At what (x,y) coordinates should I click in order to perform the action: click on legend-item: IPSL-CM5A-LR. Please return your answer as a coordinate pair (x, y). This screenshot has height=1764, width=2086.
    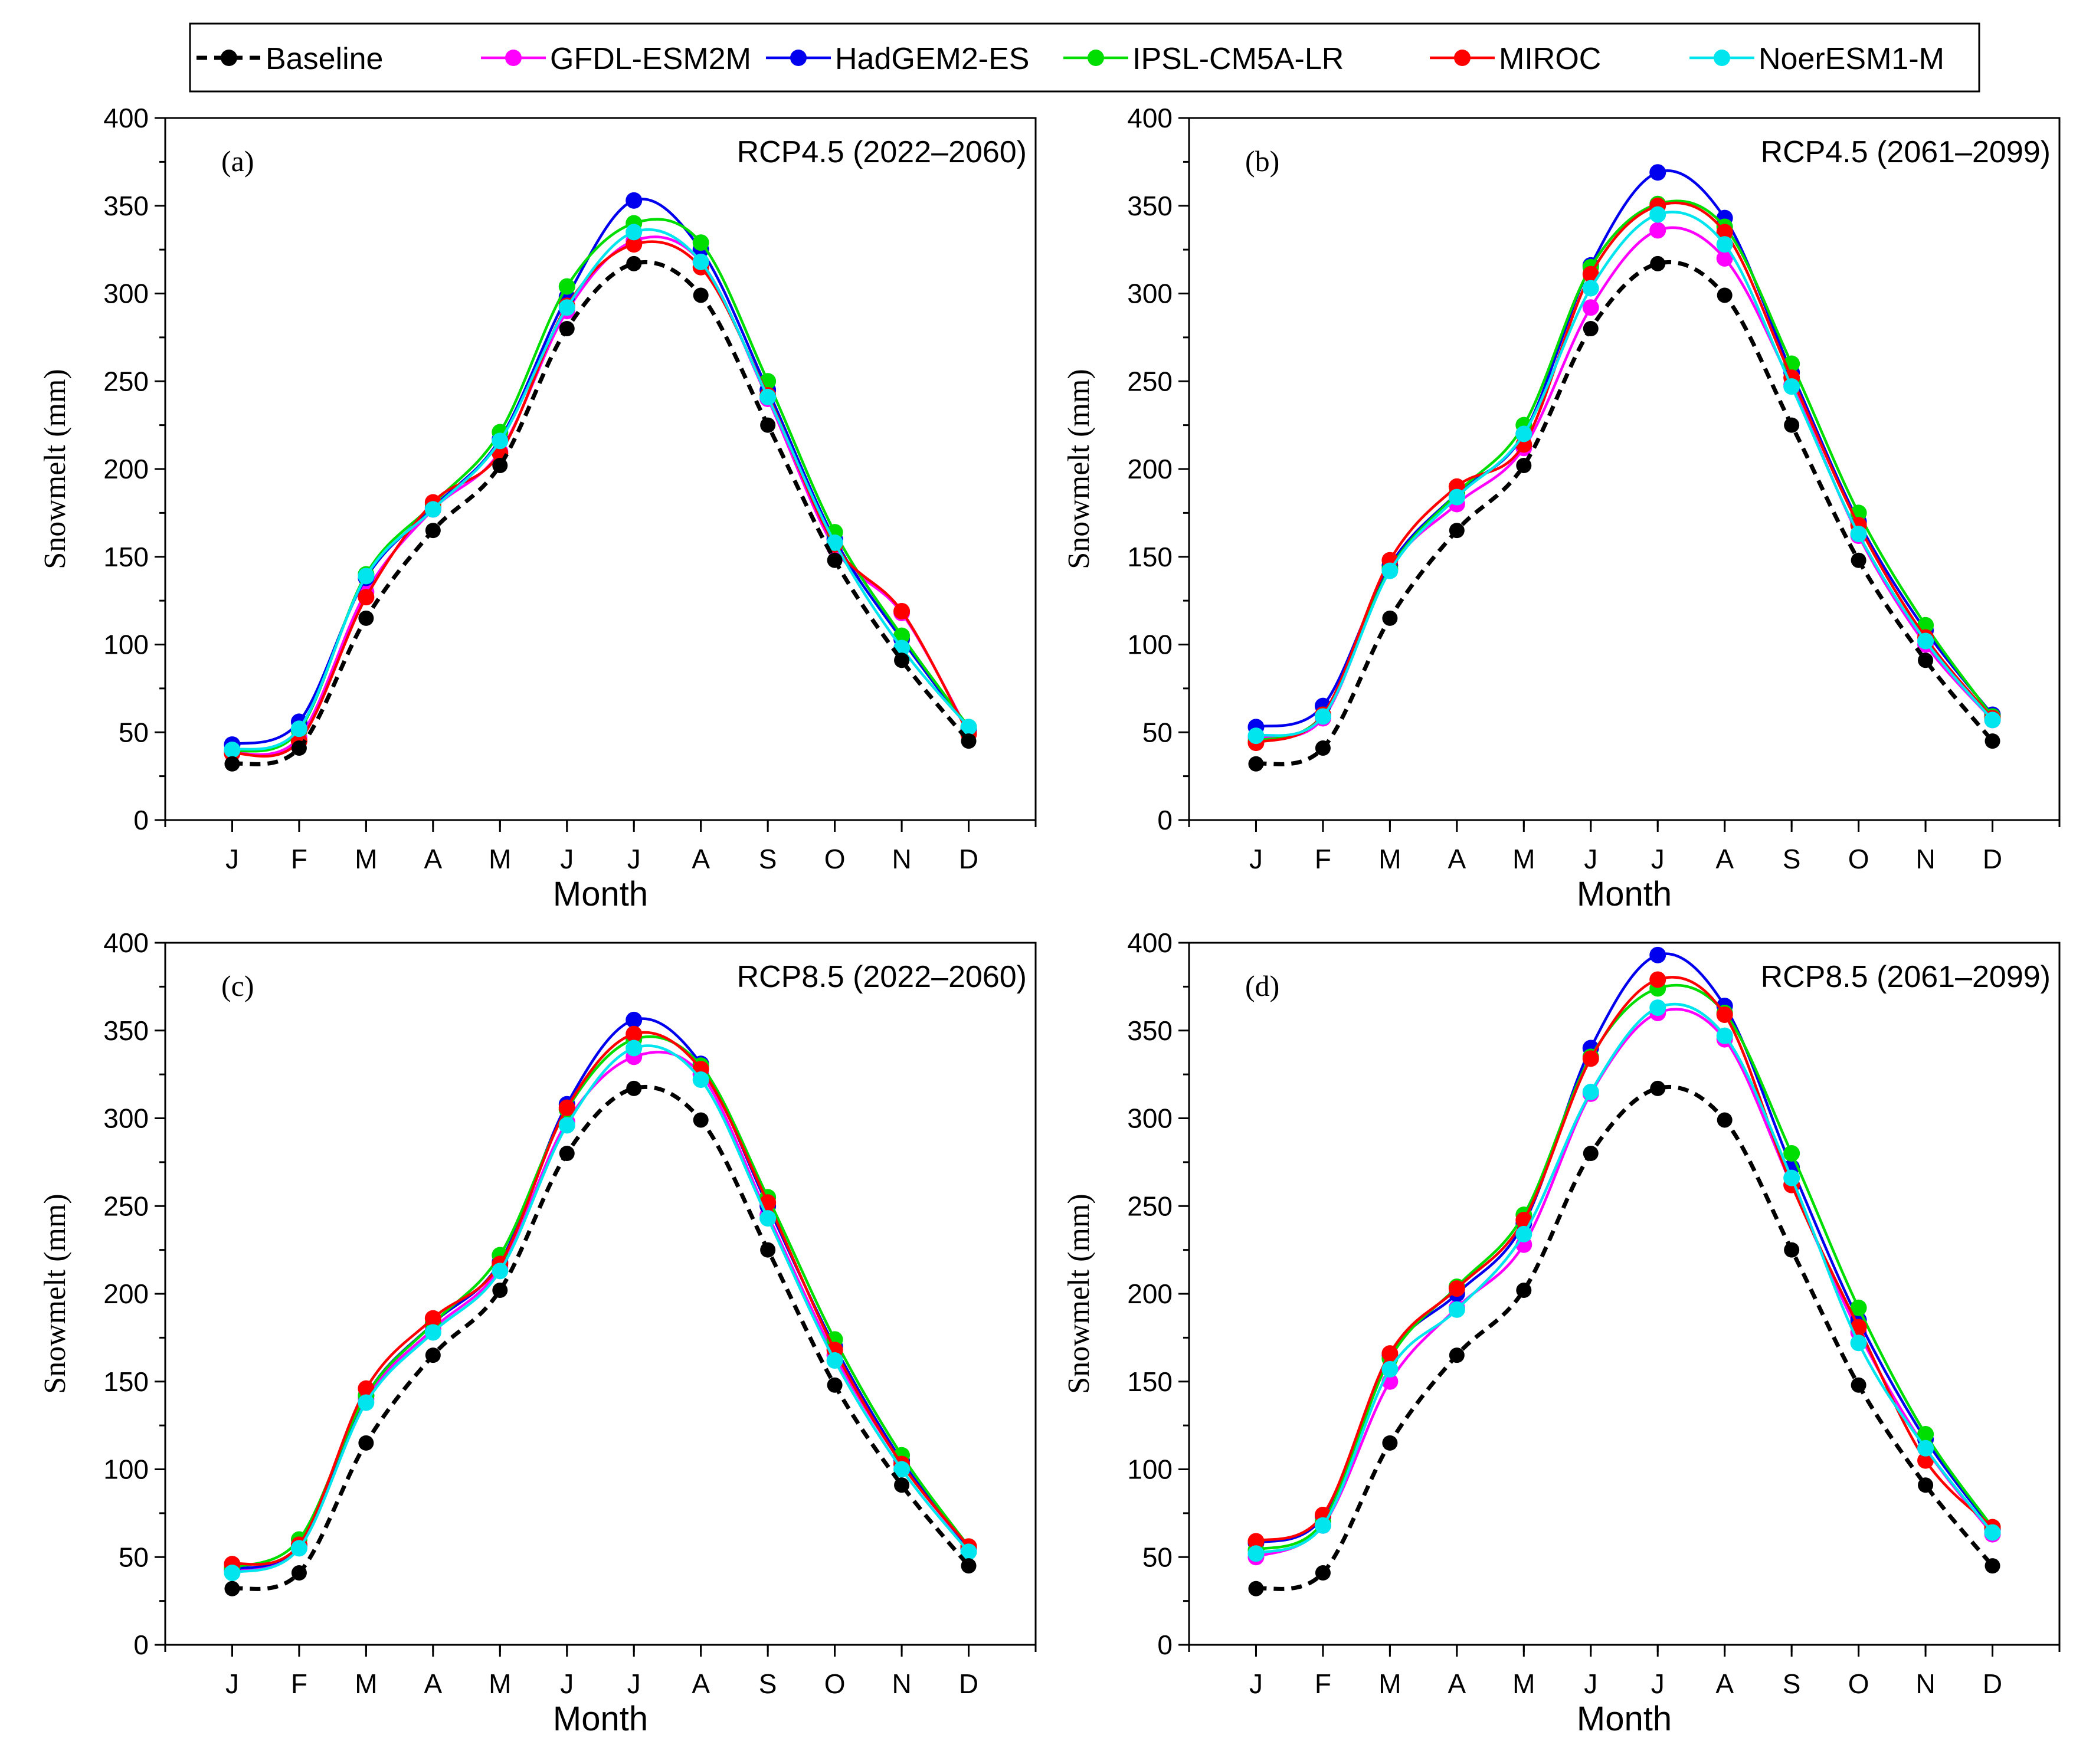
    Looking at the image, I should click on (1203, 59).